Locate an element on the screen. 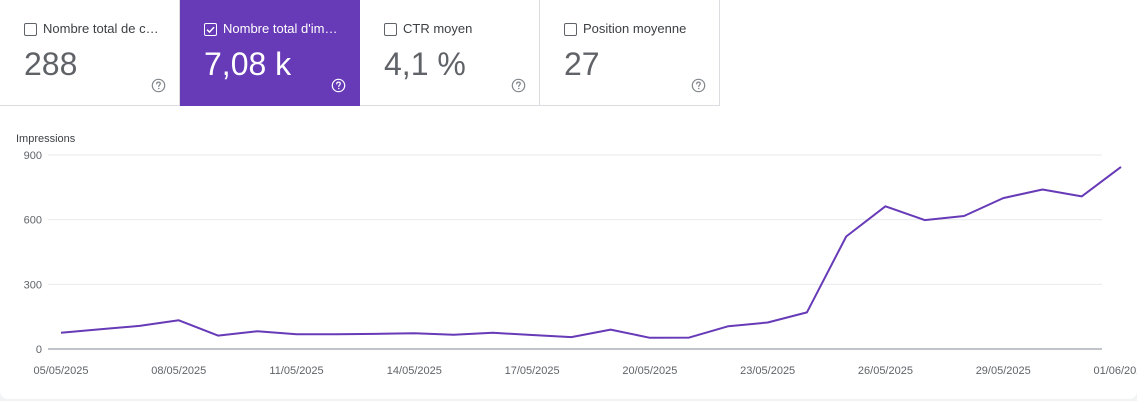  metric-label: CTR moyen is located at coordinates (438, 28).